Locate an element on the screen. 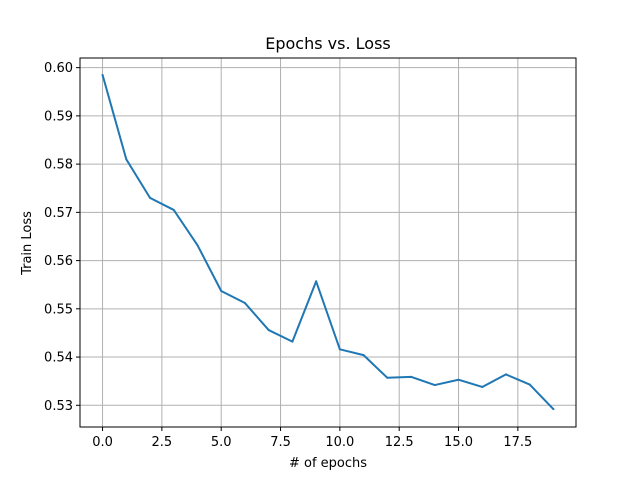 Image resolution: width=640 pixels, height=484 pixels. x-tick-label: 0.0 is located at coordinates (102, 442).